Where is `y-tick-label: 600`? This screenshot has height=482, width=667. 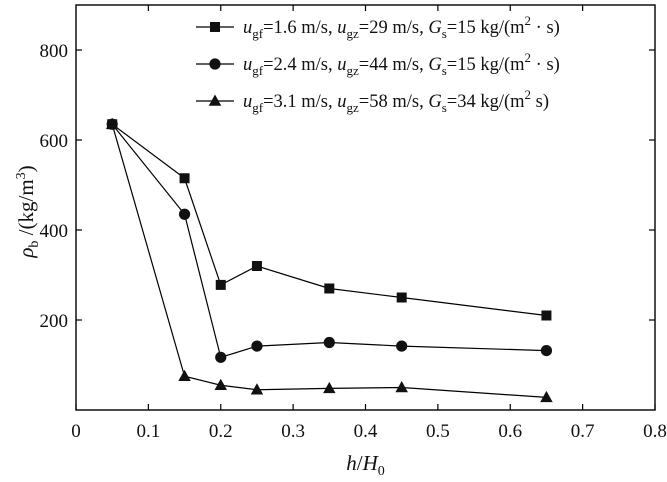
y-tick-label: 600 is located at coordinates (54, 141).